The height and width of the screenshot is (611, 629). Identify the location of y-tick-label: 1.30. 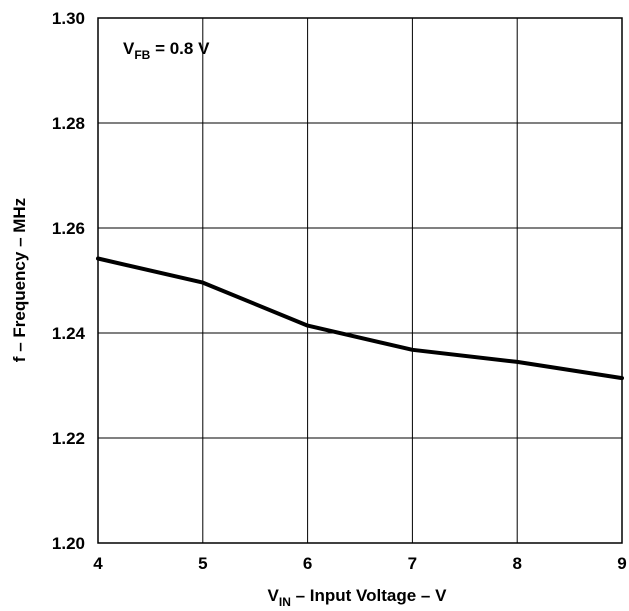
(68, 18).